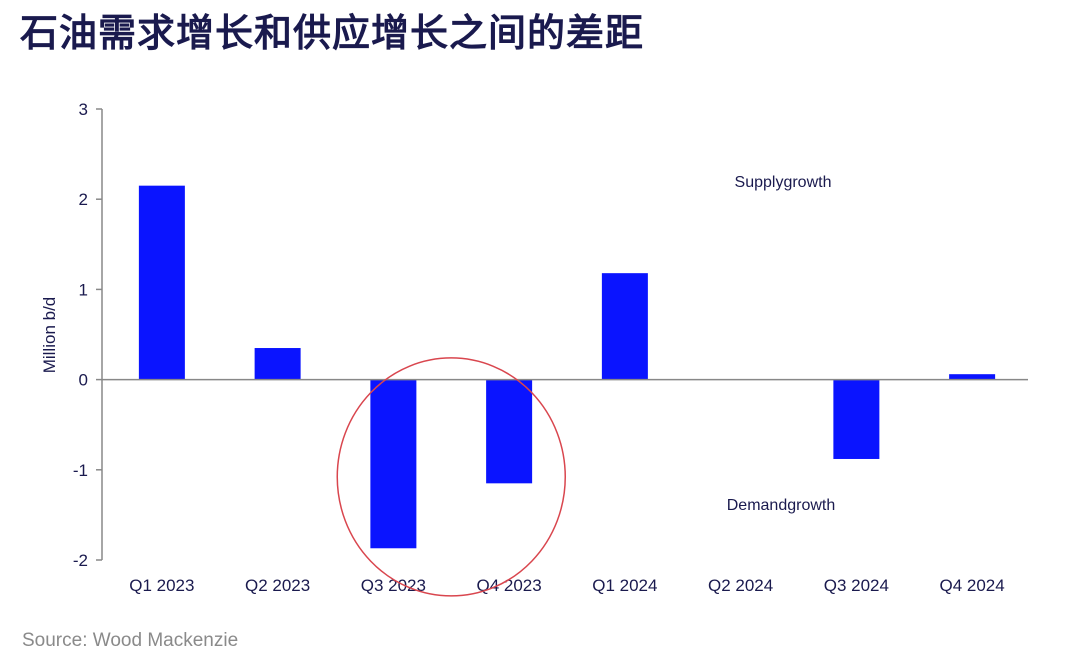 The height and width of the screenshot is (656, 1080). Describe the element at coordinates (393, 585) in the screenshot. I see `x-tick-label: Q3 2023` at that location.